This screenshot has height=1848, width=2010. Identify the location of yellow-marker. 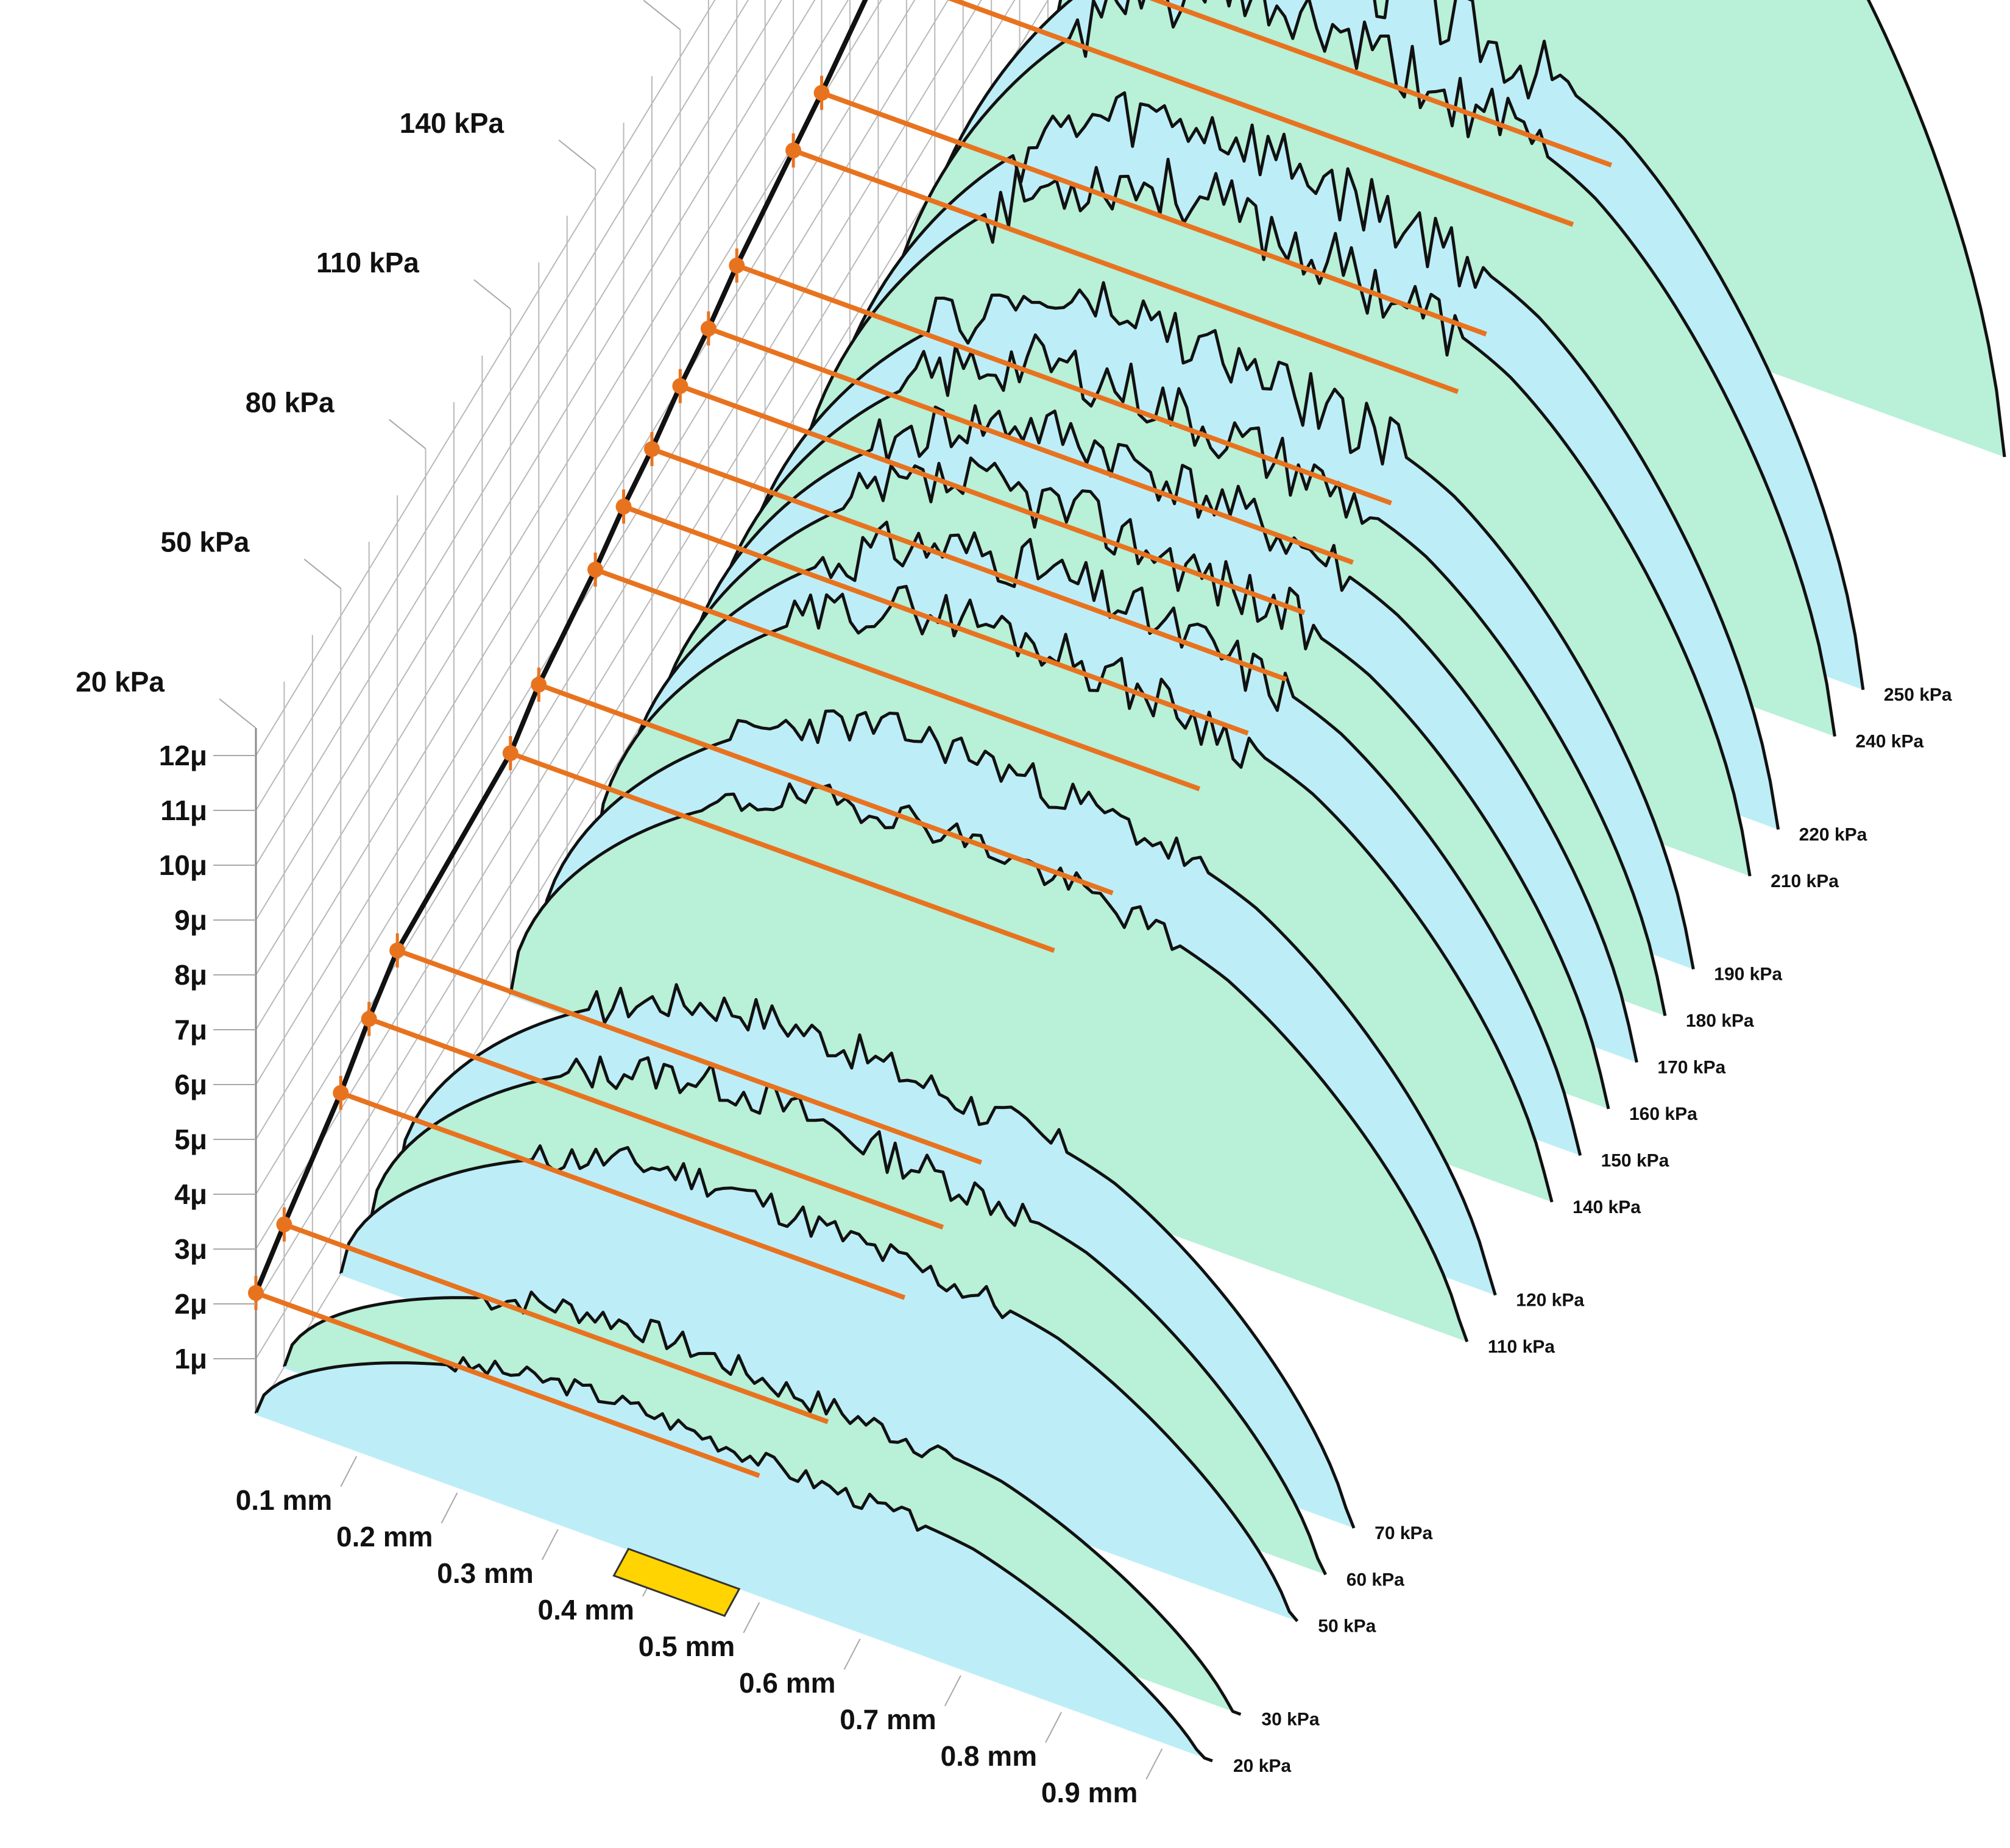
(676, 1582).